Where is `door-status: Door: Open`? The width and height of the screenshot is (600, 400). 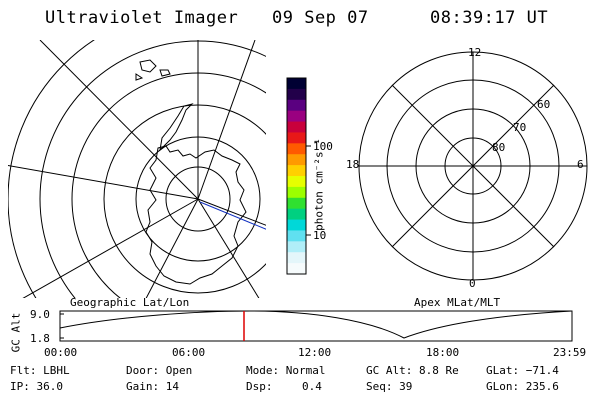 door-status: Door: Open is located at coordinates (159, 370).